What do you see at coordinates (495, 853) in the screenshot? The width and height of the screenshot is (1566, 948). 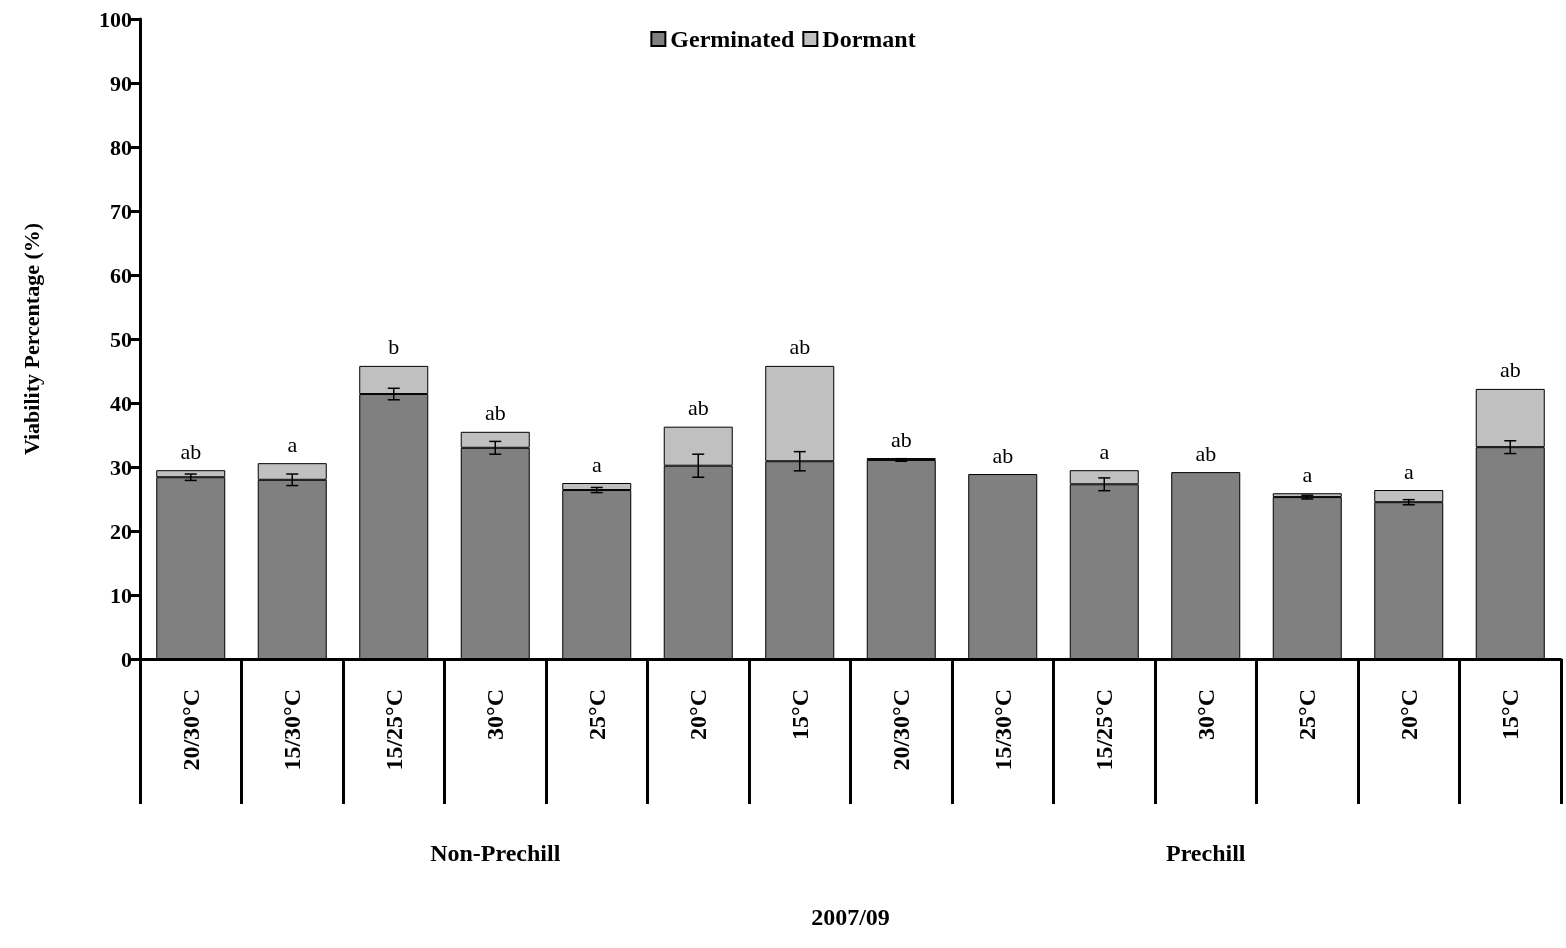 I see `text: Non-Prechill` at bounding box center [495, 853].